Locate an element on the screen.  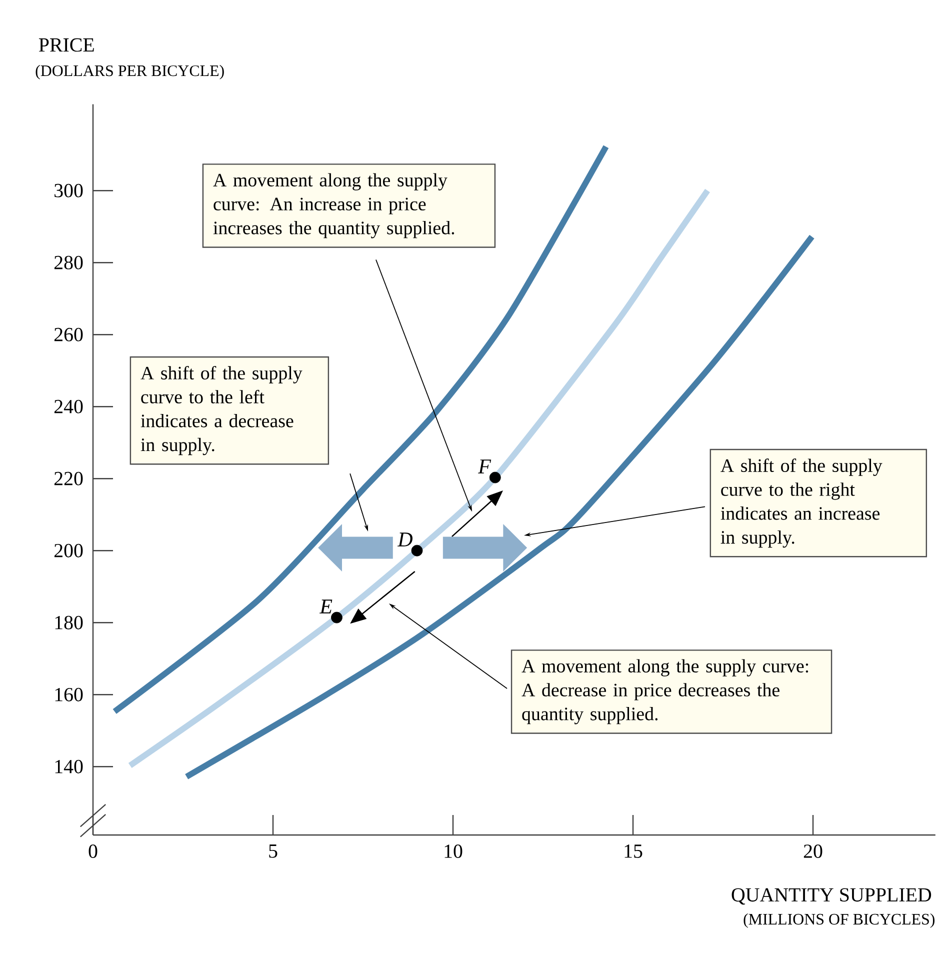
x-tick-label: 20 is located at coordinates (813, 851).